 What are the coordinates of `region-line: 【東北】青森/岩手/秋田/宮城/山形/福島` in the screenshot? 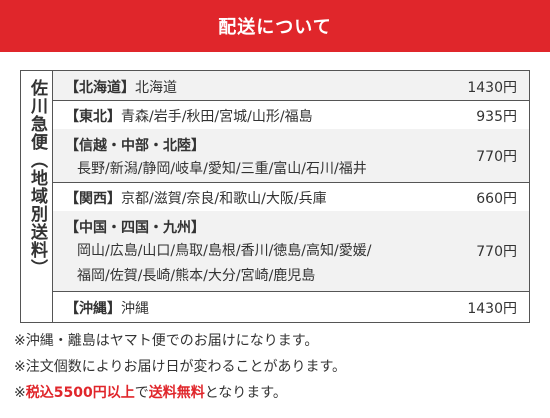 It's located at (189, 116).